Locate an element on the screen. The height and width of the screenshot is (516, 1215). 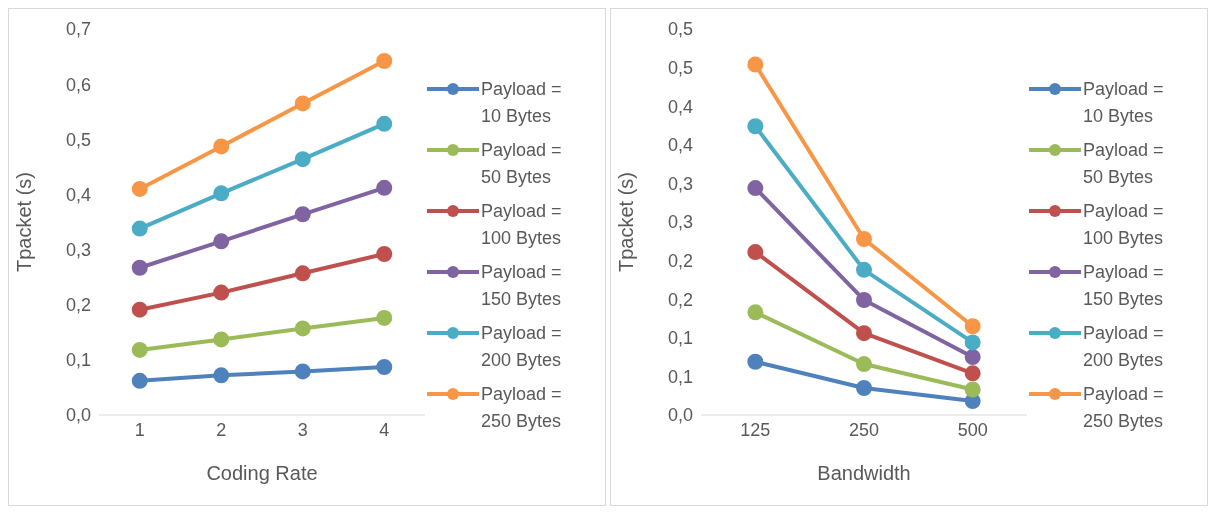
y-tick-label: 0,7 is located at coordinates (78, 29).